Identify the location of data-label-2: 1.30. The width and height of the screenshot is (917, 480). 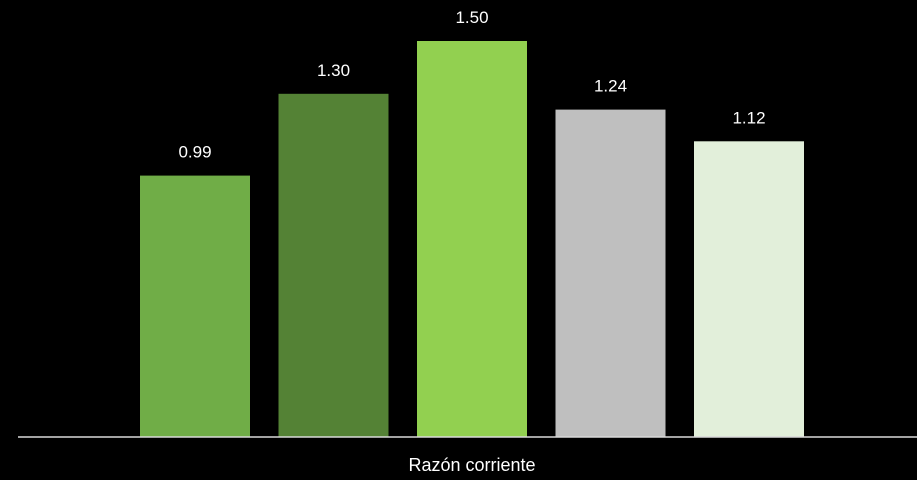
(333, 70).